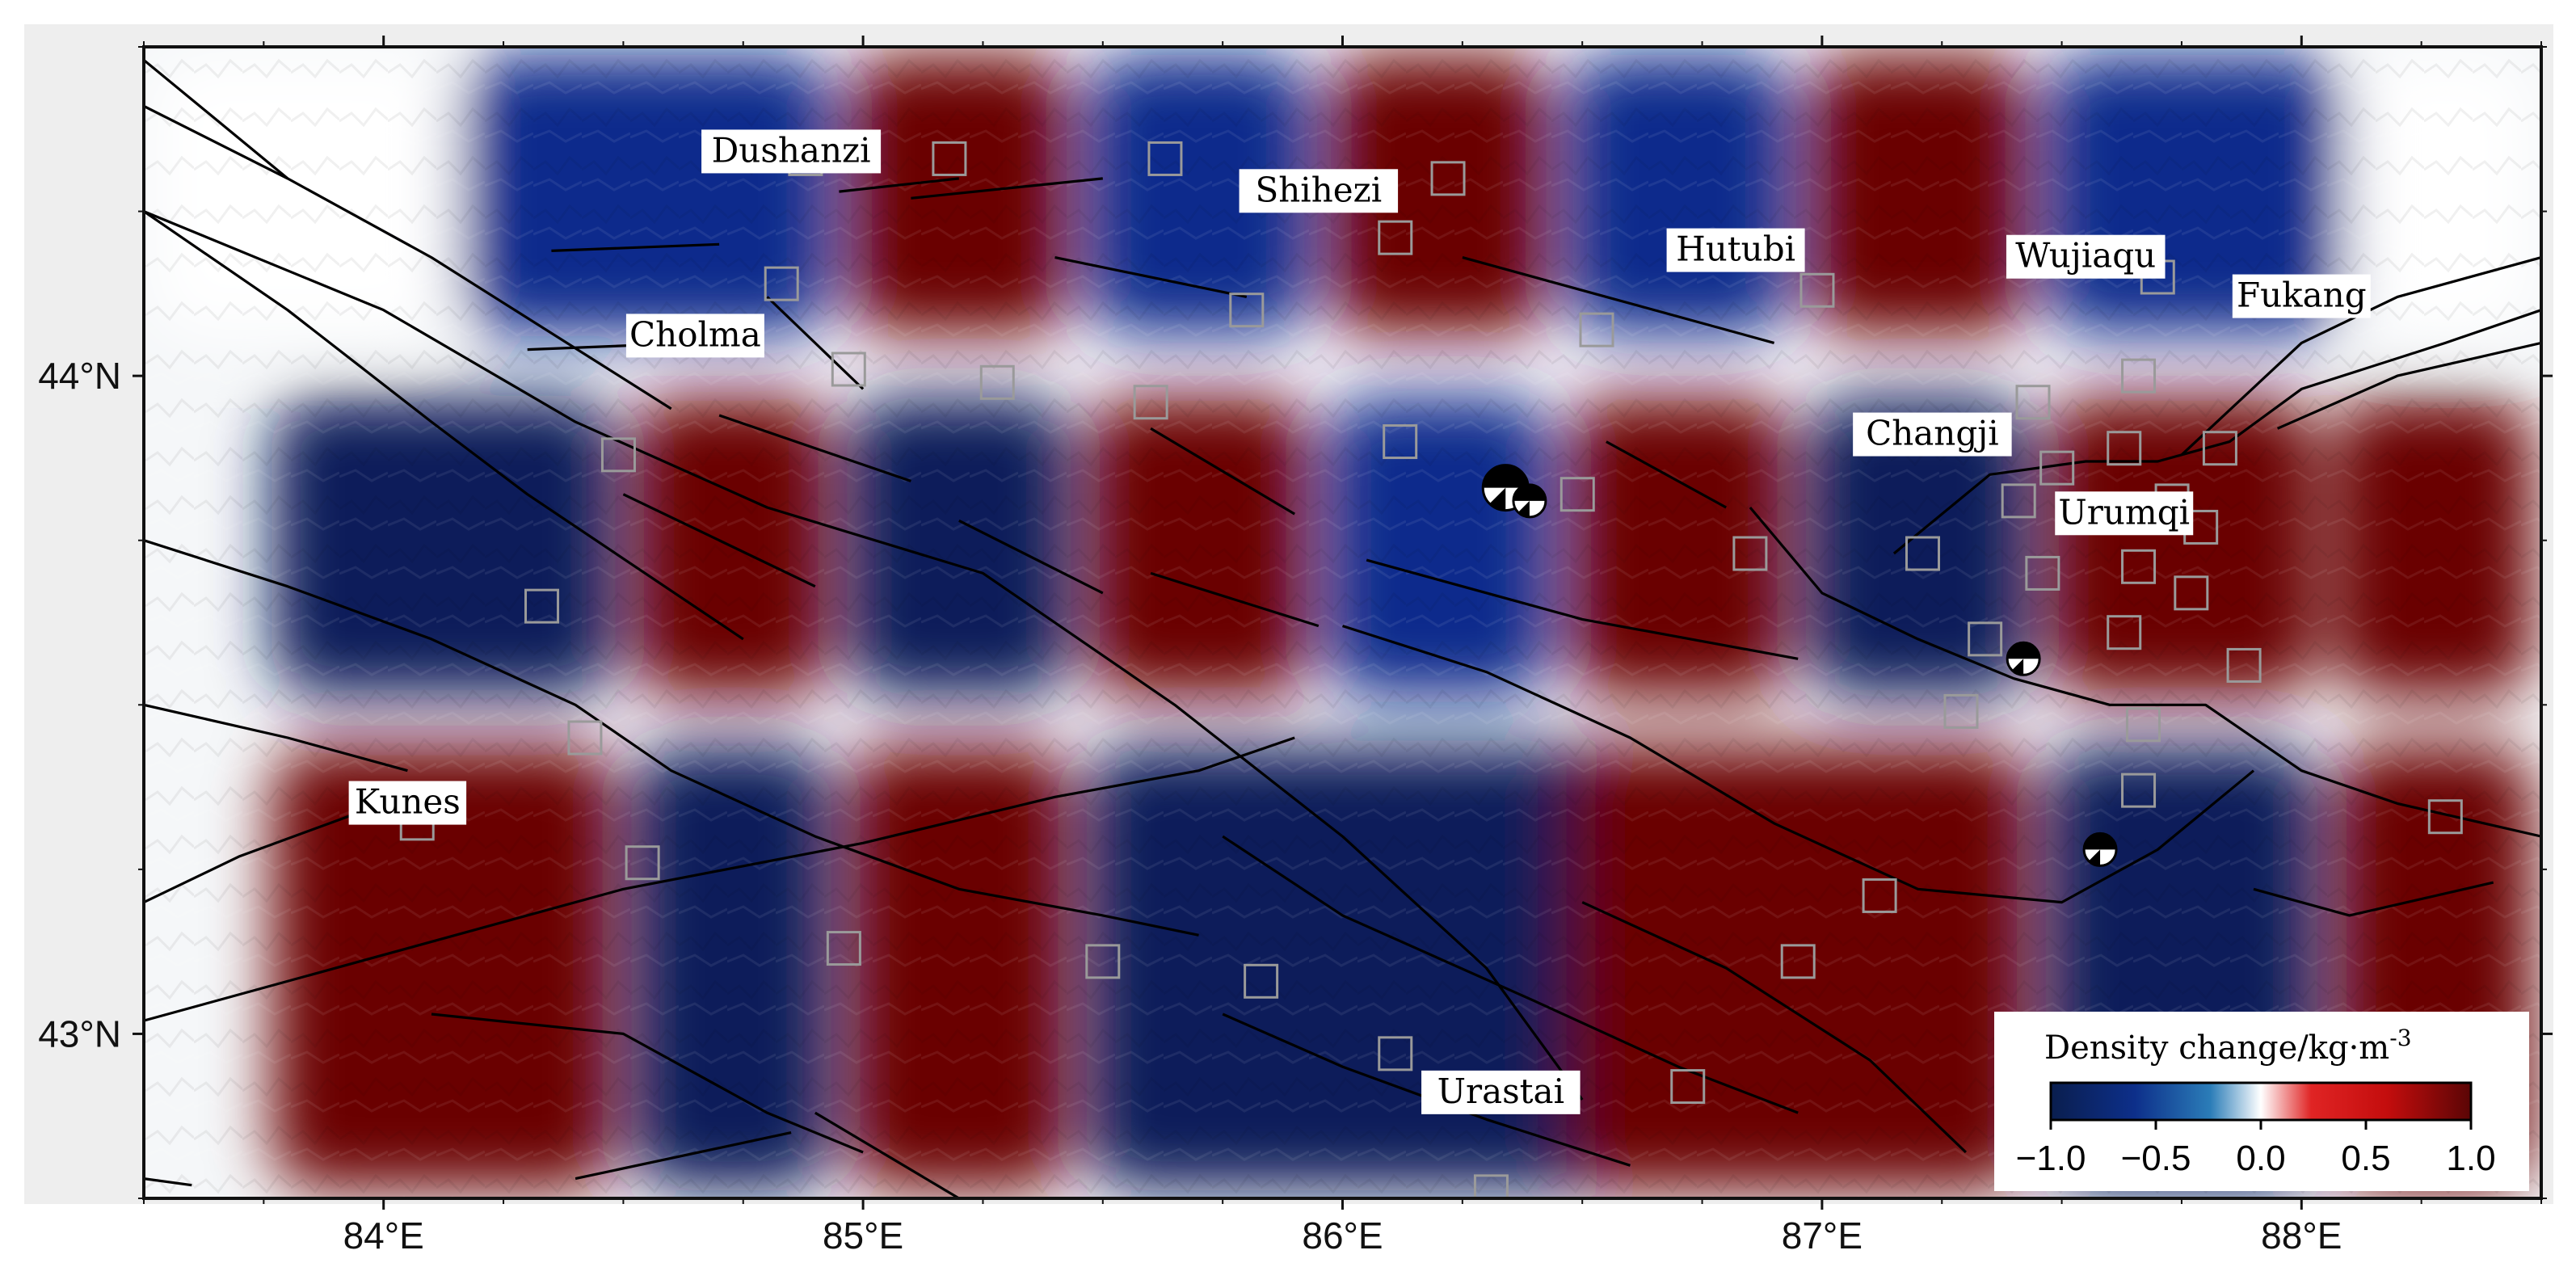 The image size is (2576, 1284). I want to click on city-name: Fukang, so click(2302, 295).